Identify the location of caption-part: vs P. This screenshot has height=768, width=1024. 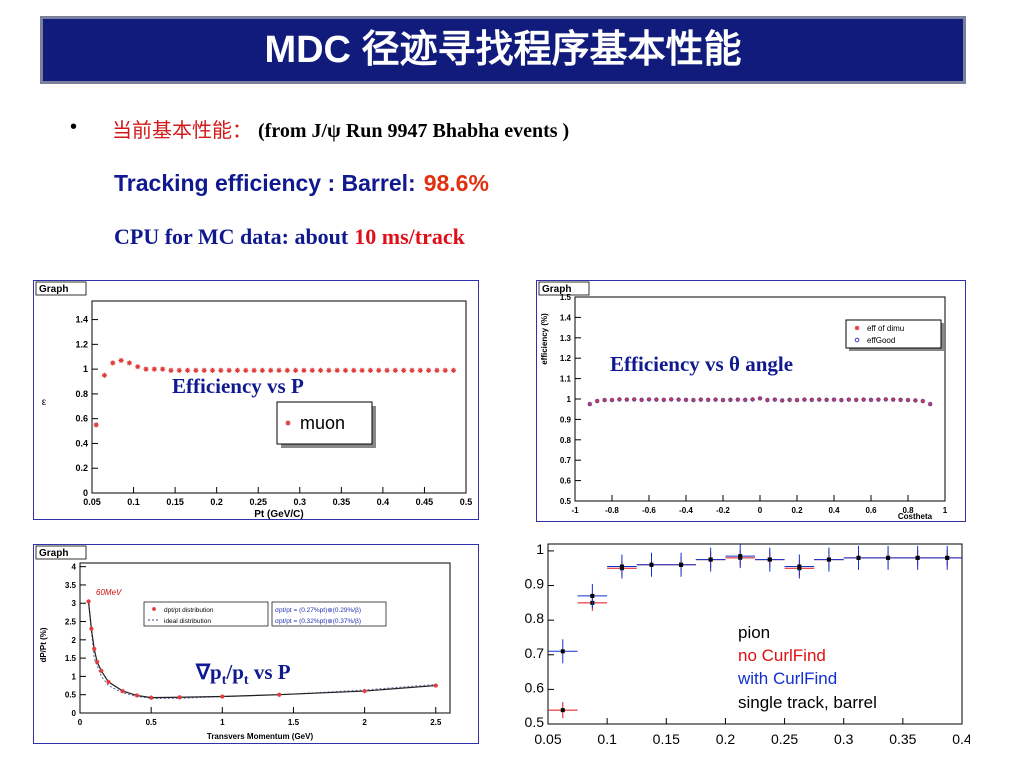
(269, 672).